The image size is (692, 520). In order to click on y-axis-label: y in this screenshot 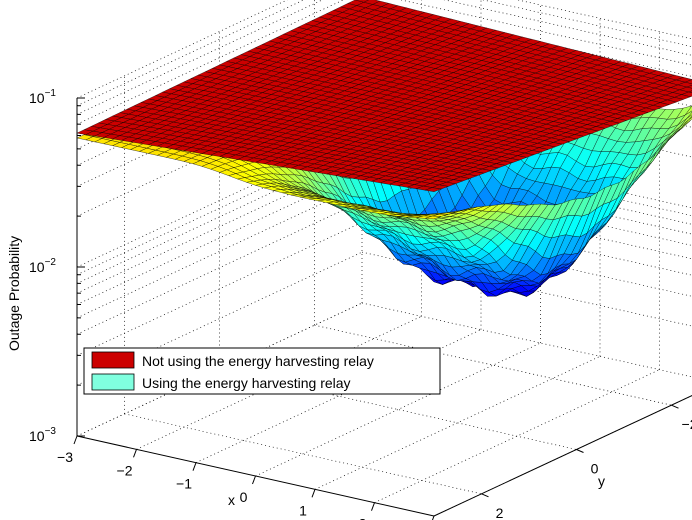, I will do `click(601, 481)`.